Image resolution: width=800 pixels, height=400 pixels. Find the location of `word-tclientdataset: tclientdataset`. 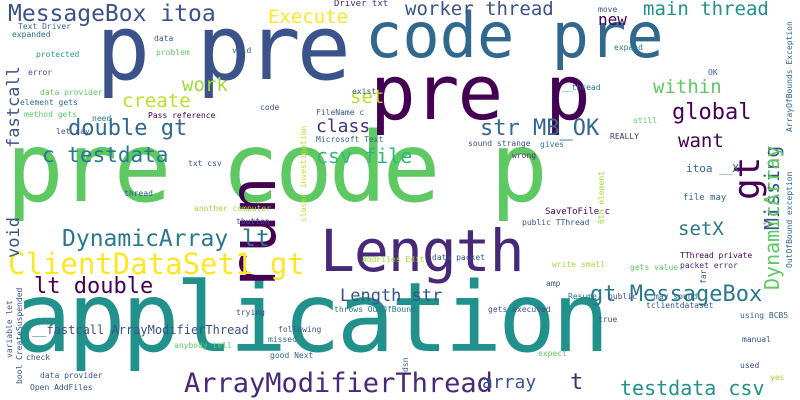

word-tclientdataset: tclientdataset is located at coordinates (680, 305).